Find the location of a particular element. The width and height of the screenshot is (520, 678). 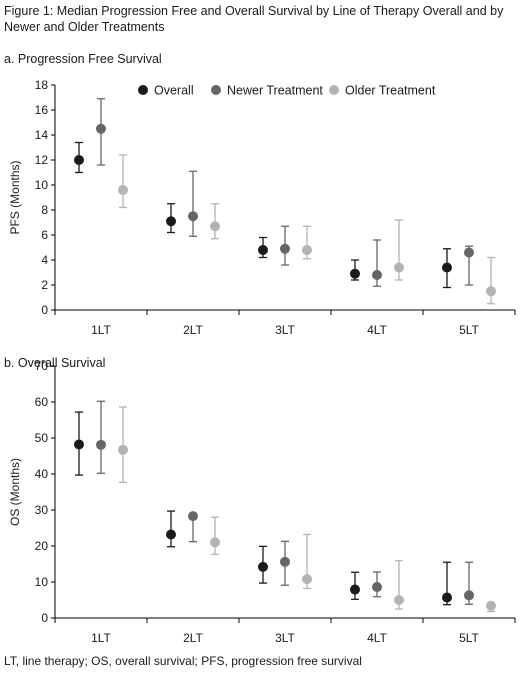

y-tick-label: 2 is located at coordinates (44, 285).